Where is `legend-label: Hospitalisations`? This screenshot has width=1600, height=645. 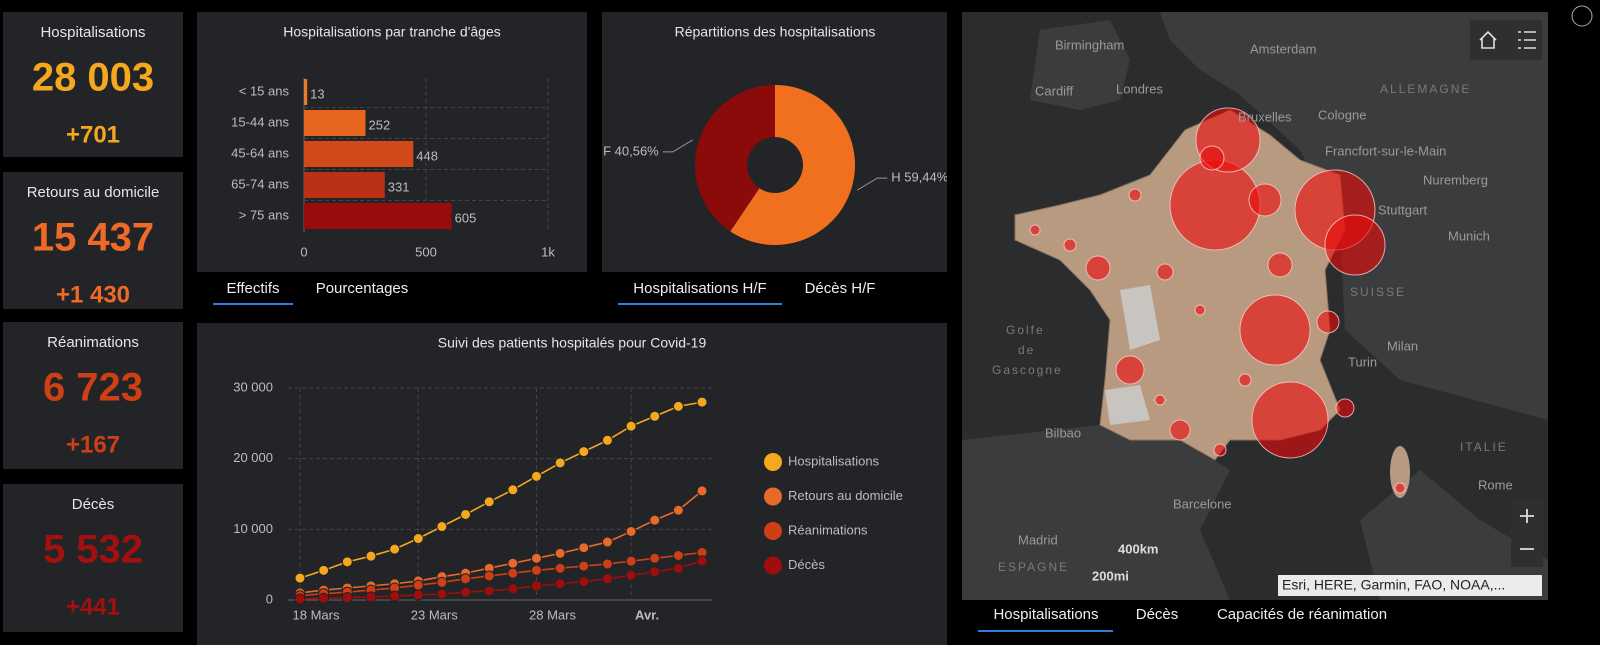 legend-label: Hospitalisations is located at coordinates (834, 460).